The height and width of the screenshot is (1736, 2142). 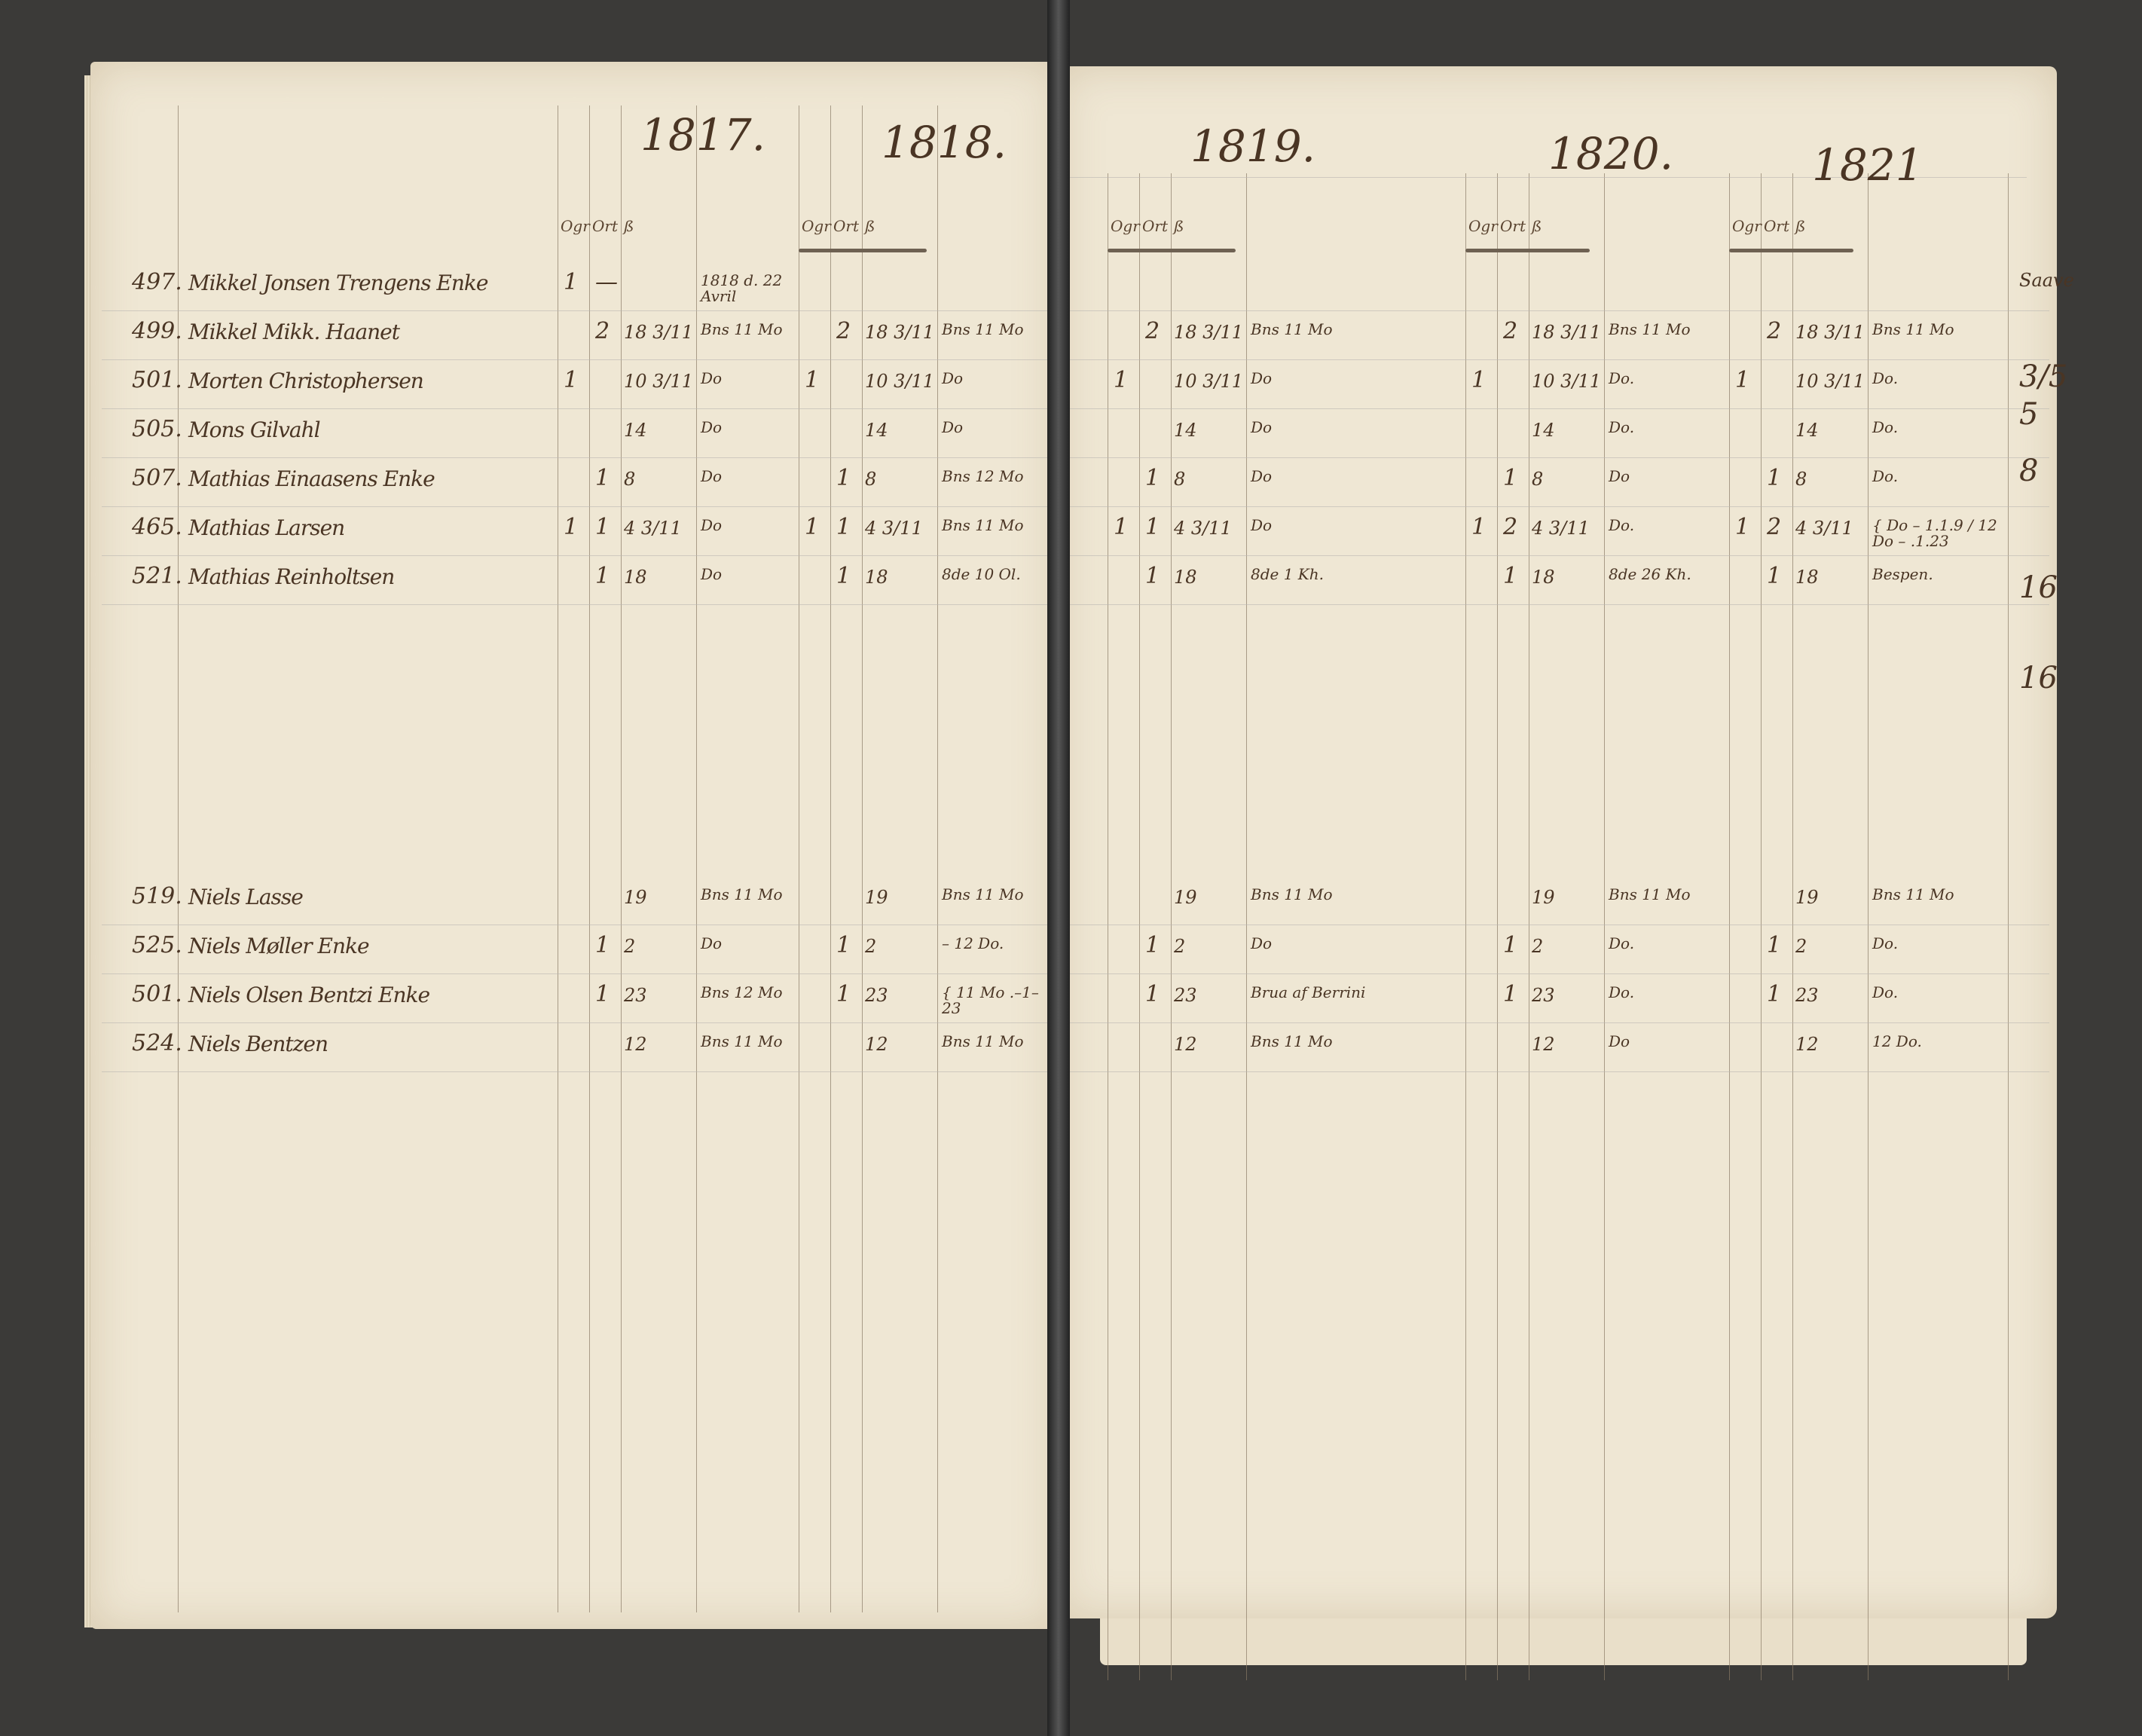 I want to click on entry-name: Mikkel Mikk. Haanet, so click(x=294, y=331).